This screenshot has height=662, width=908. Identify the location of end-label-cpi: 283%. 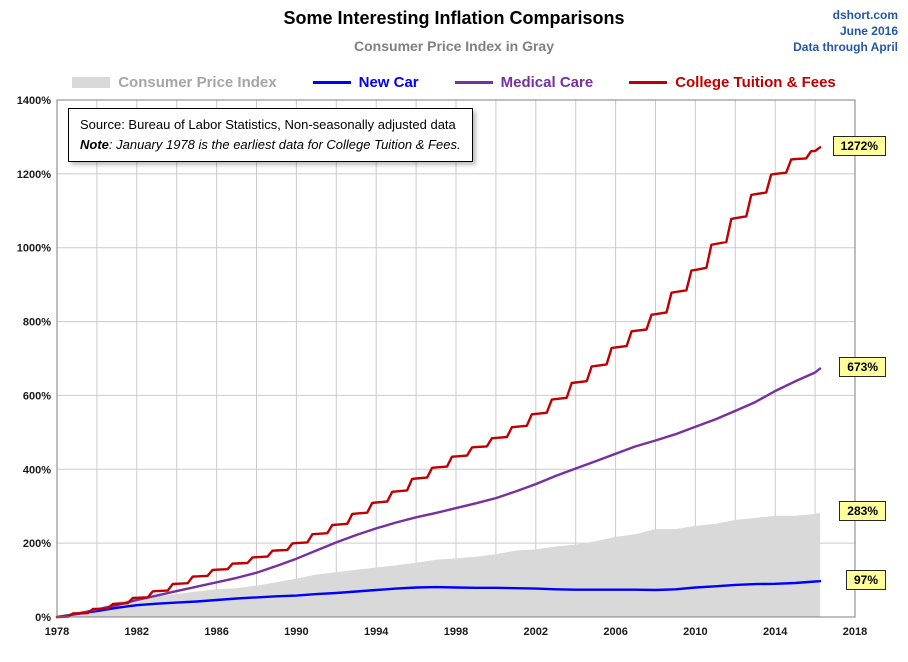
(862, 511).